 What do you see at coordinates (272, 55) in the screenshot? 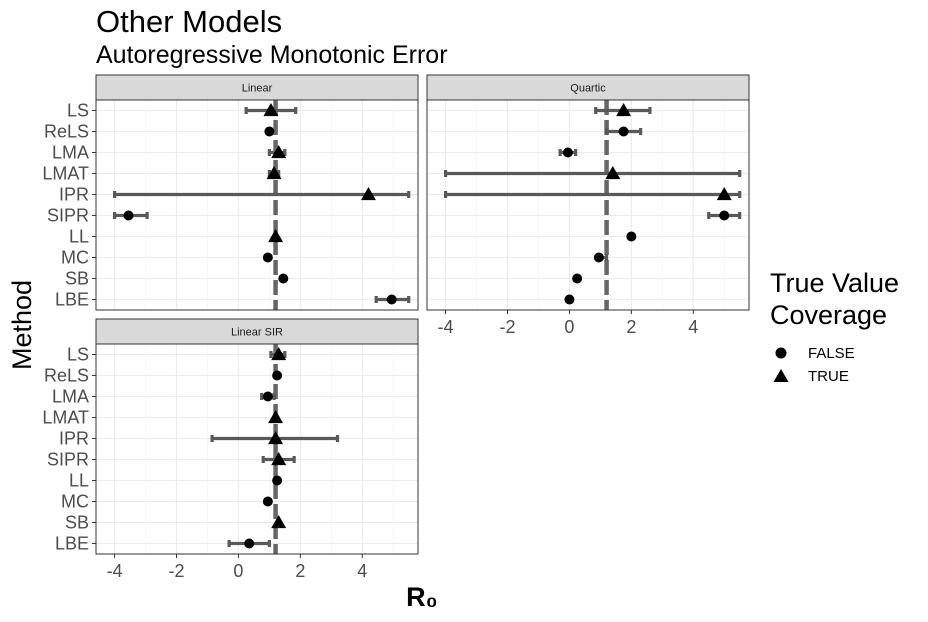
I see `chart-subtitle: Autoregressive Monotonic Error` at bounding box center [272, 55].